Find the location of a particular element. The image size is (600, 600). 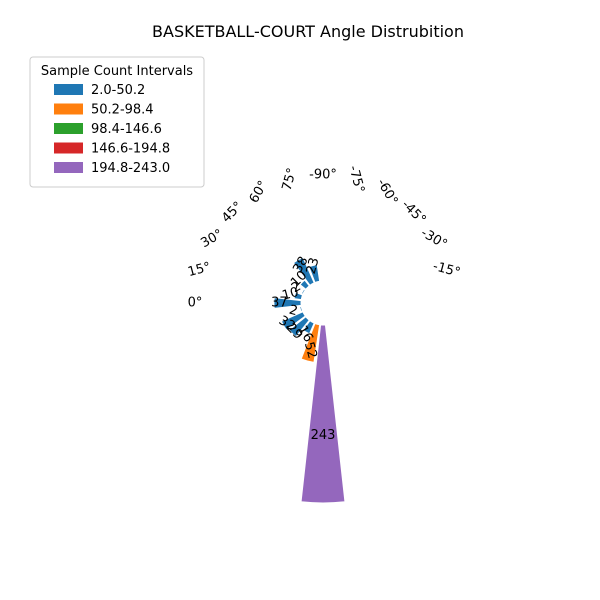

bar-value-label: 38 is located at coordinates (300, 265).